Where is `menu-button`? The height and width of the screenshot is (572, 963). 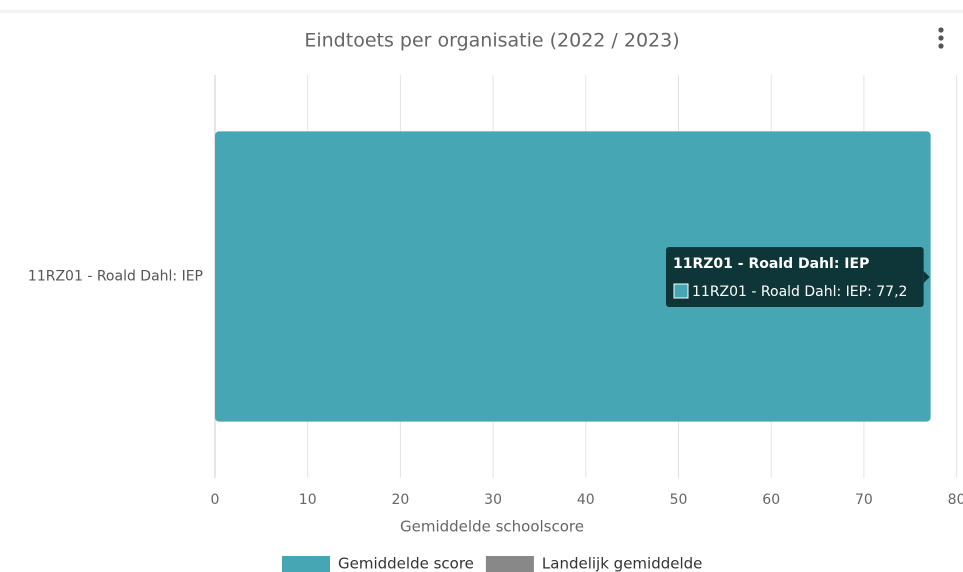
menu-button is located at coordinates (941, 38).